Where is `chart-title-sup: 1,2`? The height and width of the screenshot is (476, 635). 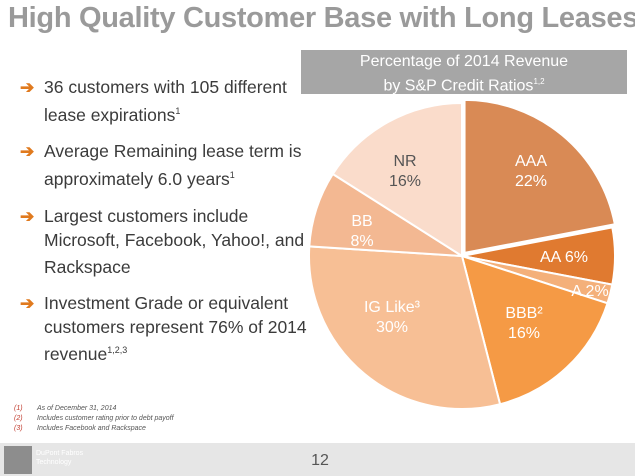 chart-title-sup: 1,2 is located at coordinates (539, 81).